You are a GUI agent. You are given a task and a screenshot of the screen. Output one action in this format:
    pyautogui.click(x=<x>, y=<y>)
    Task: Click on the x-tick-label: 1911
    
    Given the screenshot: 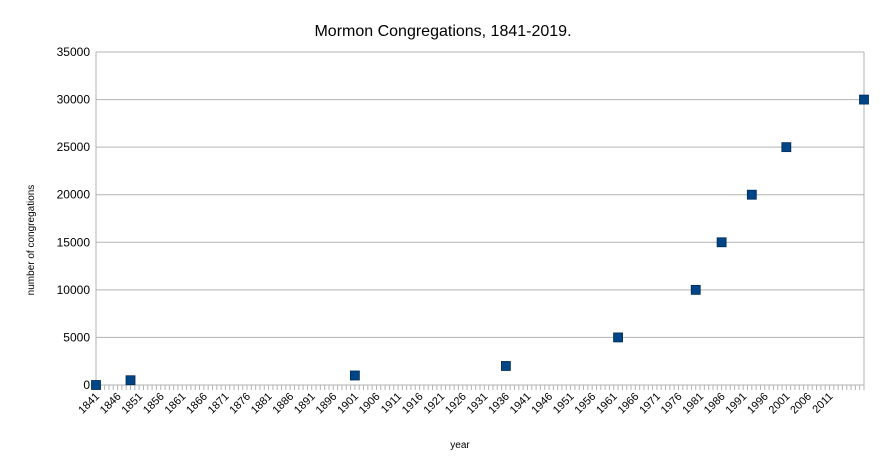 What is the action you would take?
    pyautogui.click(x=391, y=403)
    